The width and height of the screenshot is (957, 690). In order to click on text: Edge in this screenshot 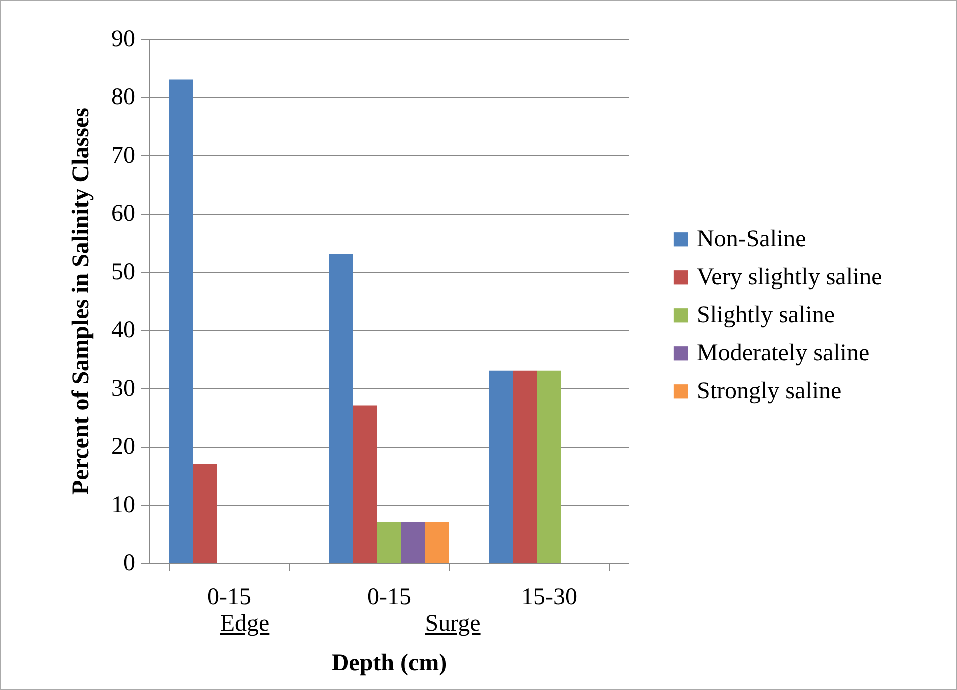, I will do `click(245, 624)`.